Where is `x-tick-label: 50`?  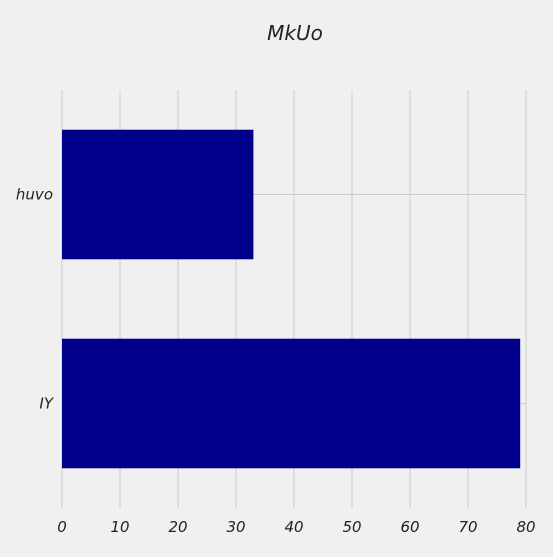 x-tick-label: 50 is located at coordinates (351, 527).